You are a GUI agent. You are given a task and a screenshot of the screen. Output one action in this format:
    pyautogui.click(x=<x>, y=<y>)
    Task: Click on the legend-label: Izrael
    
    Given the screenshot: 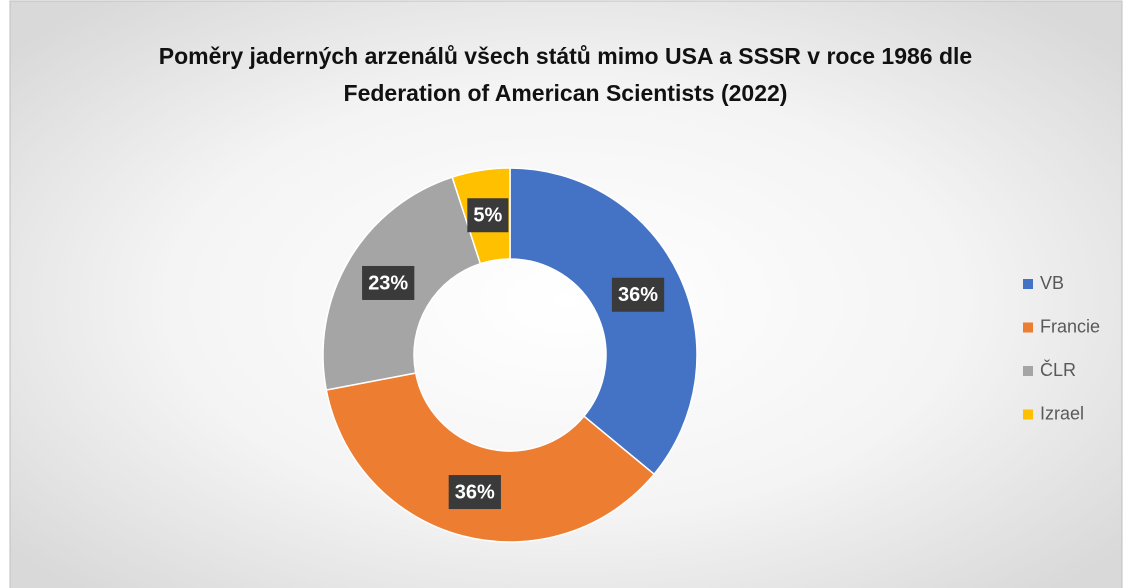 What is the action you would take?
    pyautogui.click(x=1062, y=413)
    